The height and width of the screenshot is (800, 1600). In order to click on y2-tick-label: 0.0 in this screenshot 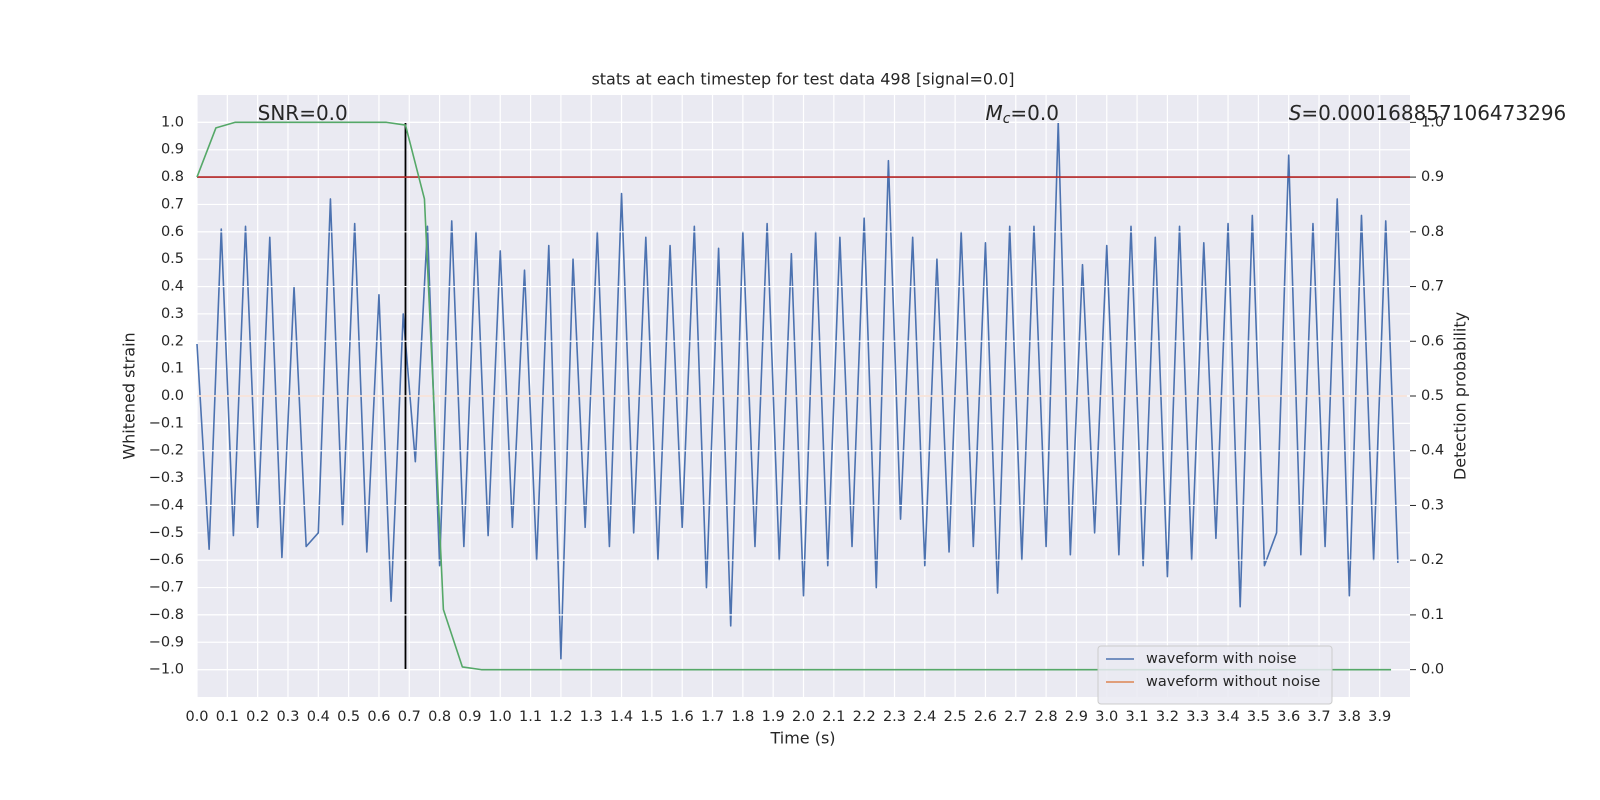, I will do `click(1432, 670)`.